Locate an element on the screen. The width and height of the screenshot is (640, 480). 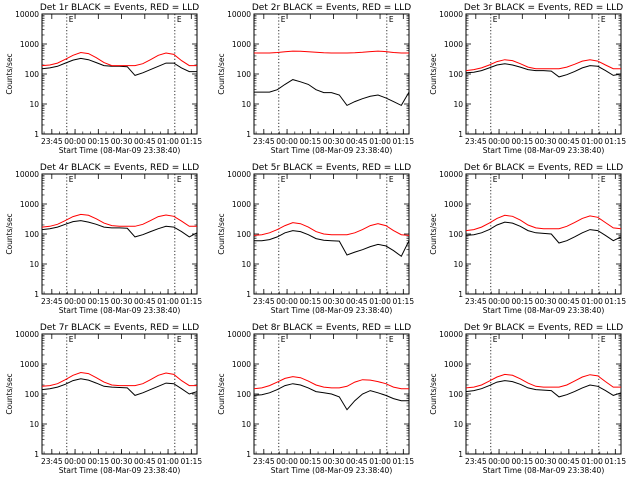
panel-7-xtick-label: 00:45 is located at coordinates (145, 461).